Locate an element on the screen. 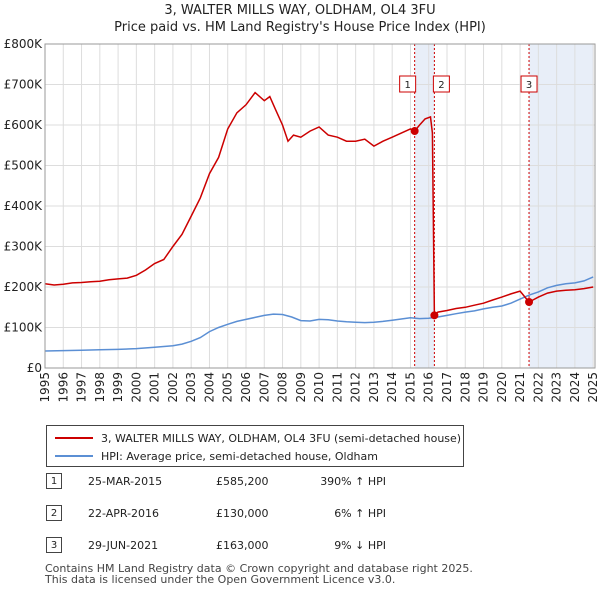  sale-label-text: 3 is located at coordinates (529, 85).